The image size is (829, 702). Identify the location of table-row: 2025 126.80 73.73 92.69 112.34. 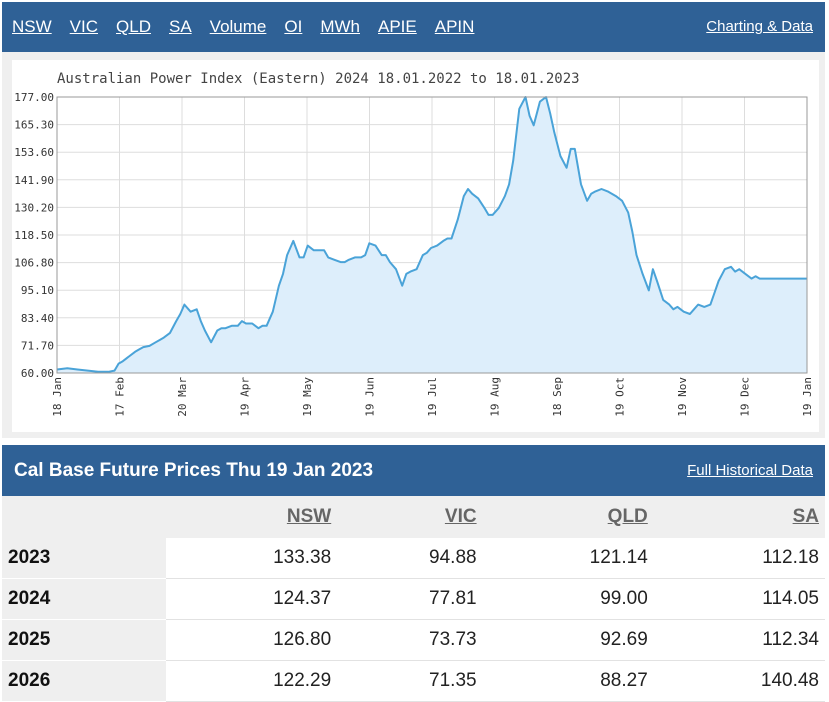
(413, 640).